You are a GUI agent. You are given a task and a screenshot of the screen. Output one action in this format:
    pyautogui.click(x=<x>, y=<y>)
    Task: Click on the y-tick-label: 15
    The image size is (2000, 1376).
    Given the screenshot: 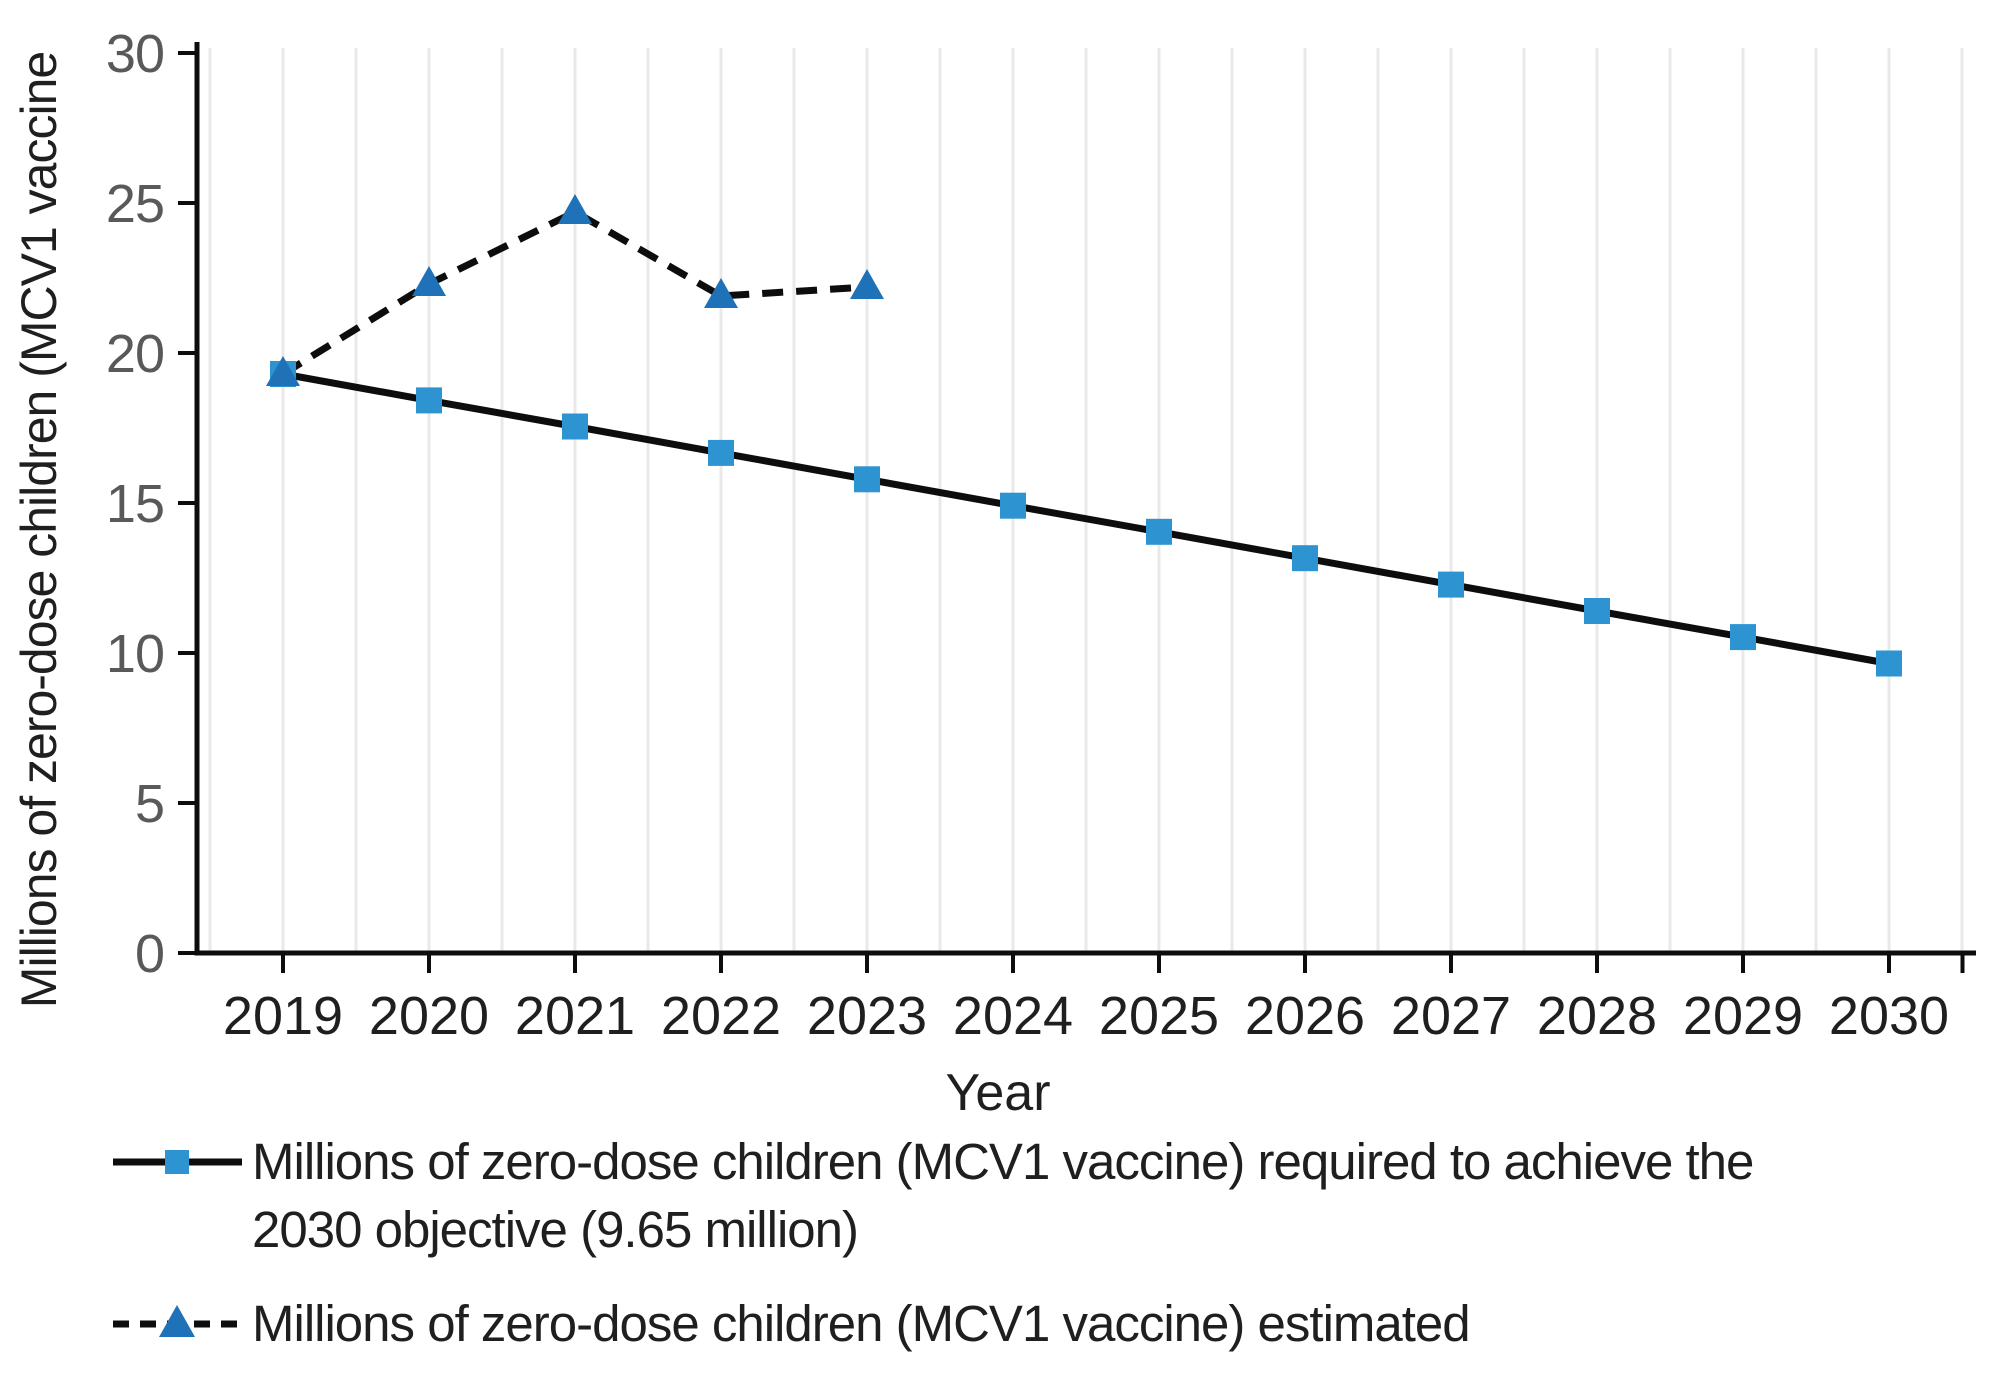 What is the action you would take?
    pyautogui.click(x=135, y=504)
    